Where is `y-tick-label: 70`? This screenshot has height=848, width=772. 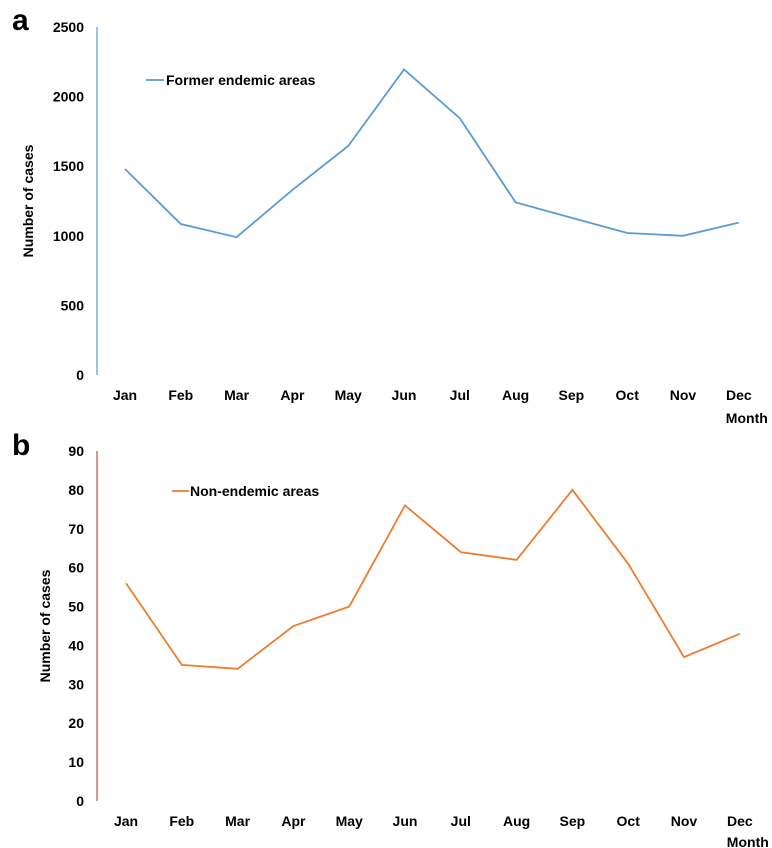
y-tick-label: 70 is located at coordinates (76, 529).